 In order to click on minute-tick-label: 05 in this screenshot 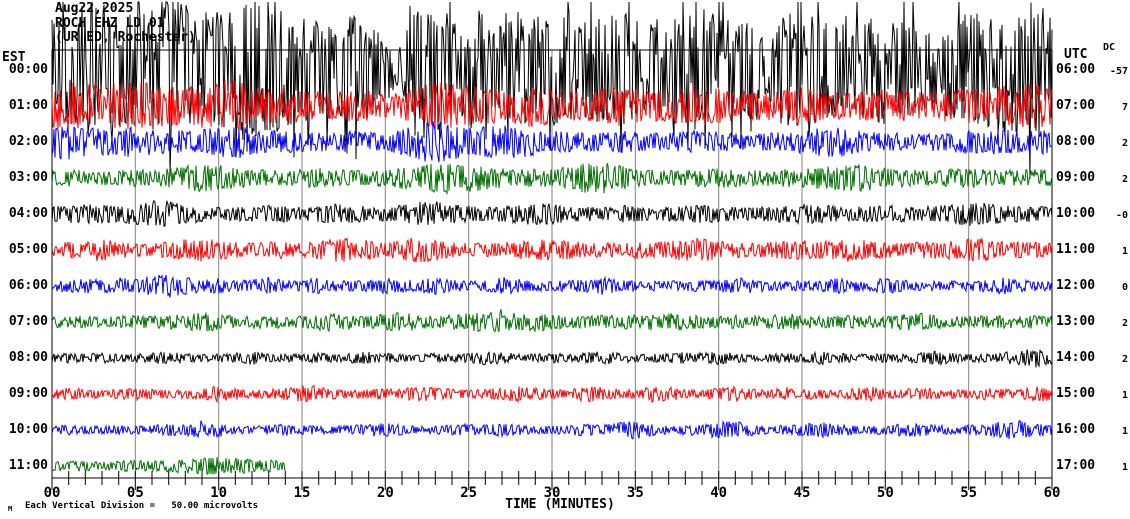, I will do `click(135, 493)`.